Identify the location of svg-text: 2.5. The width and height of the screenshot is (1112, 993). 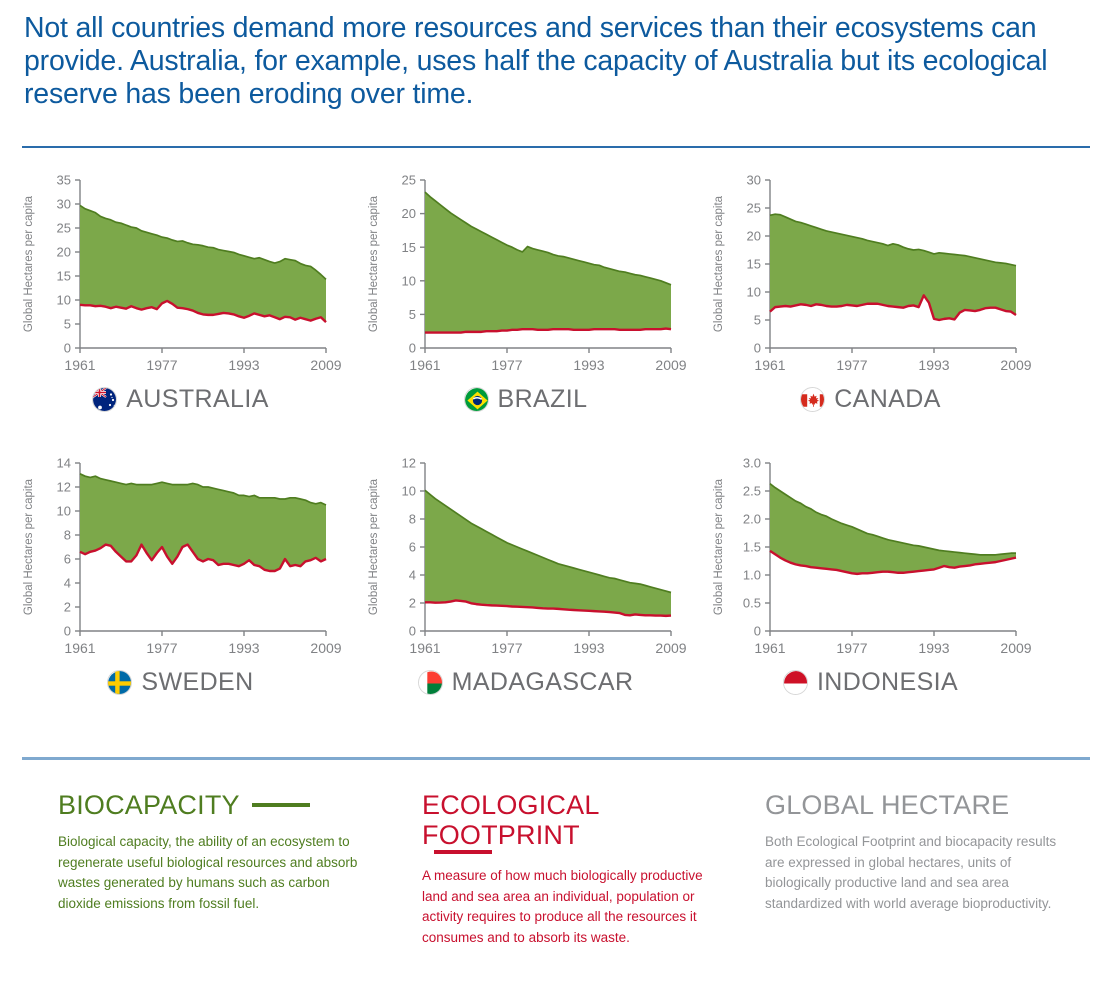
(752, 491).